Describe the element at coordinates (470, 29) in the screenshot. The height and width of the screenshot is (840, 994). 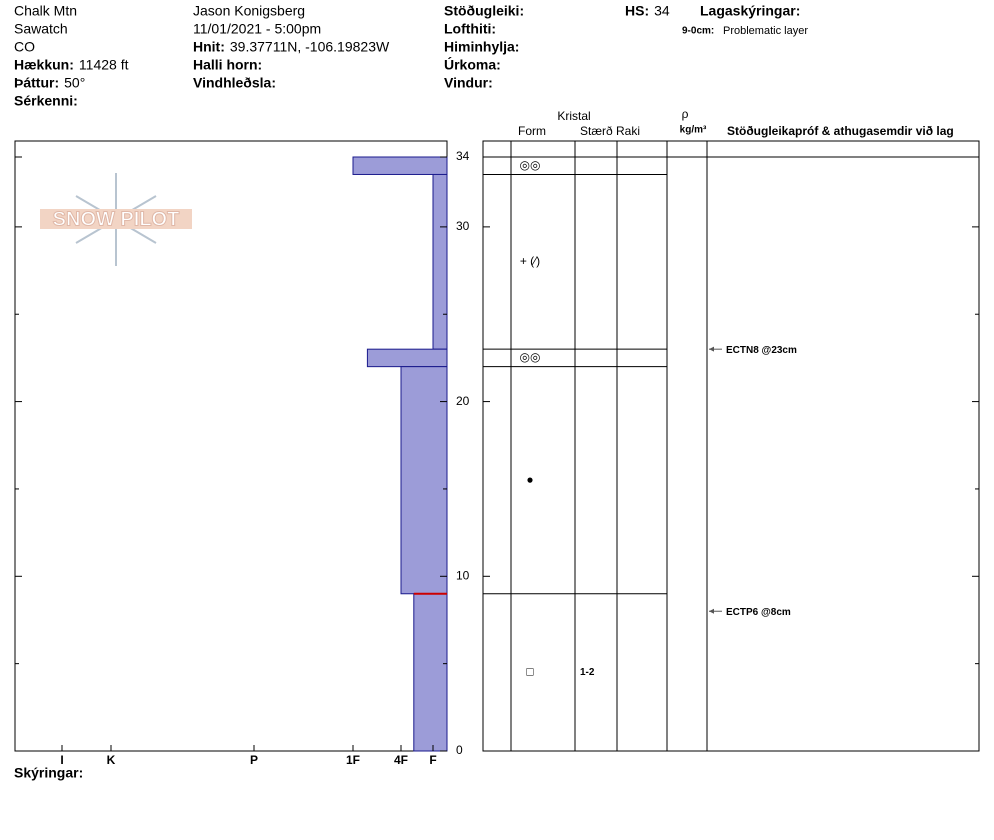
I see `air-temp-label: Lofthiti:` at that location.